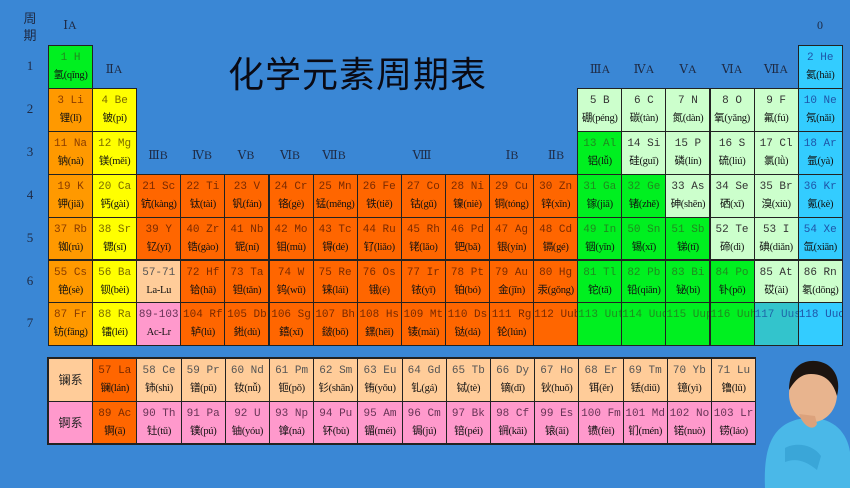 The width and height of the screenshot is (850, 488). I want to click on element-cell: 108 Hs 𨭆(hēi), so click(379, 324).